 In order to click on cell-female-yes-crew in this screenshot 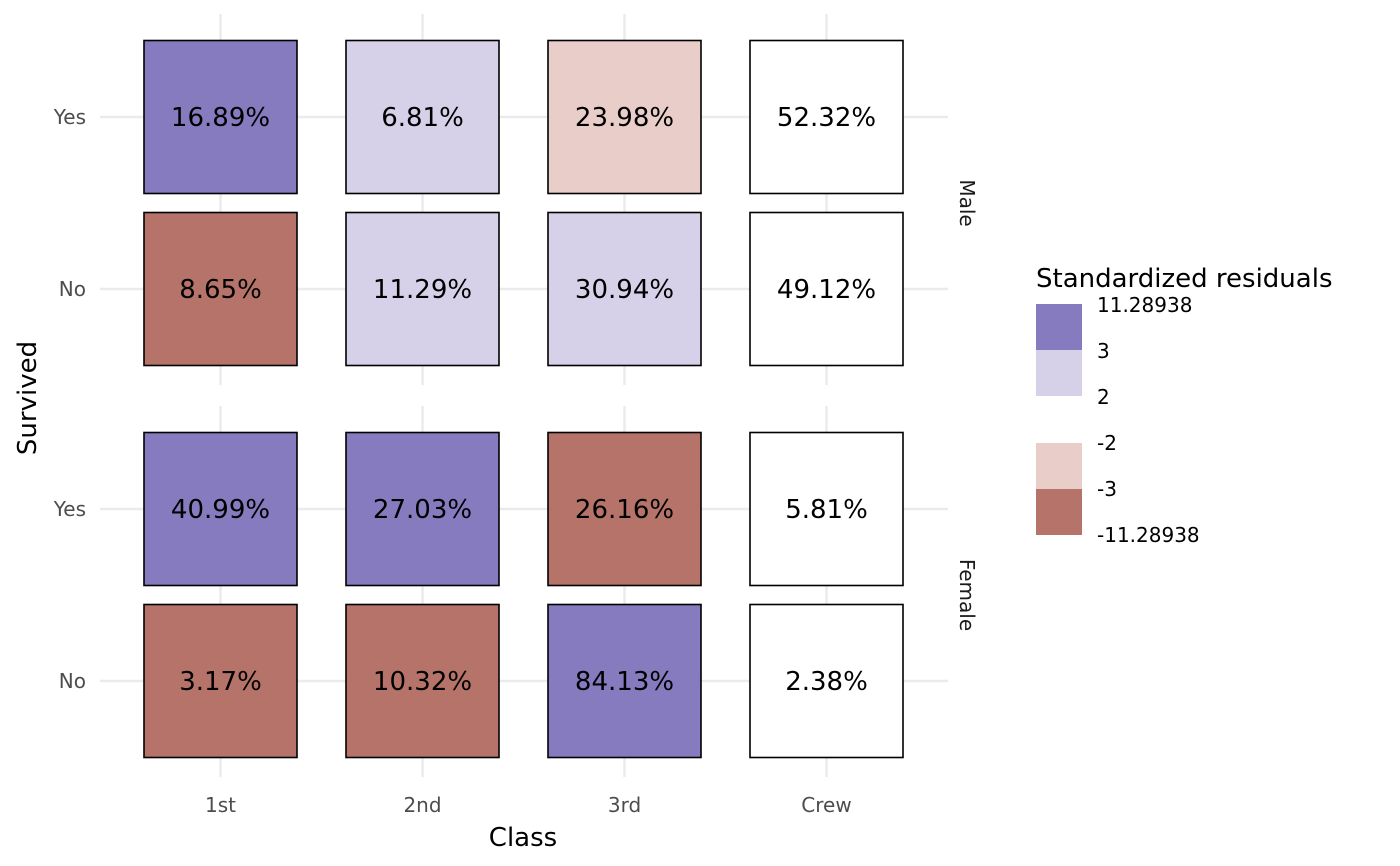, I will do `click(826, 509)`.